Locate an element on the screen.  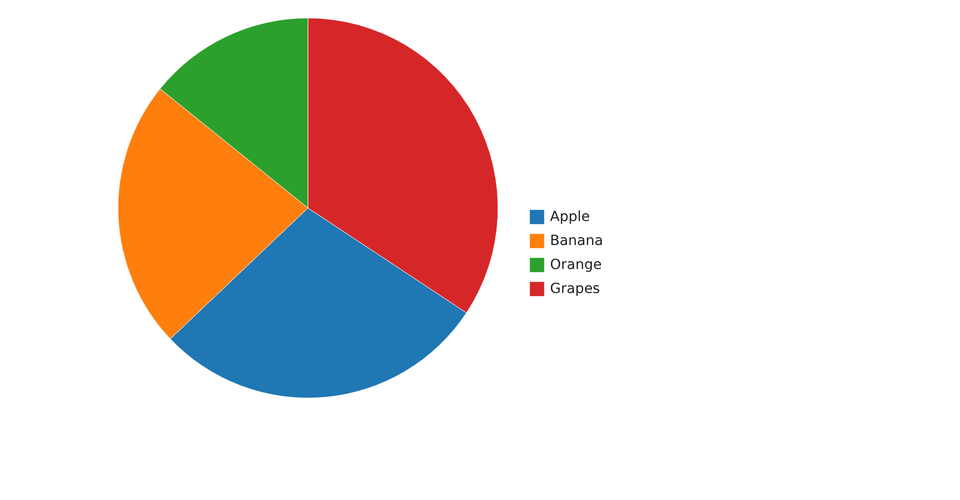
legend-label: Orange is located at coordinates (576, 265).